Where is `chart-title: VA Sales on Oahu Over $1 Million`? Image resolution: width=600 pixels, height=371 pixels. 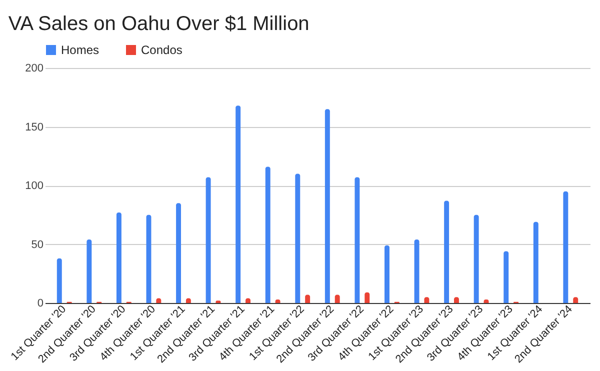 chart-title: VA Sales on Oahu Over $1 Million is located at coordinates (159, 24).